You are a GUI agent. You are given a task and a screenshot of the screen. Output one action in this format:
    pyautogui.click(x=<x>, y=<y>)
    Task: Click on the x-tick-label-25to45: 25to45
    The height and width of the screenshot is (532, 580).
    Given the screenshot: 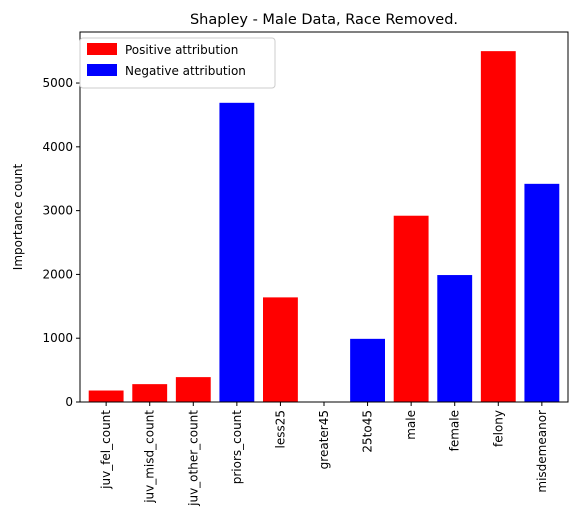 What is the action you would take?
    pyautogui.click(x=368, y=431)
    